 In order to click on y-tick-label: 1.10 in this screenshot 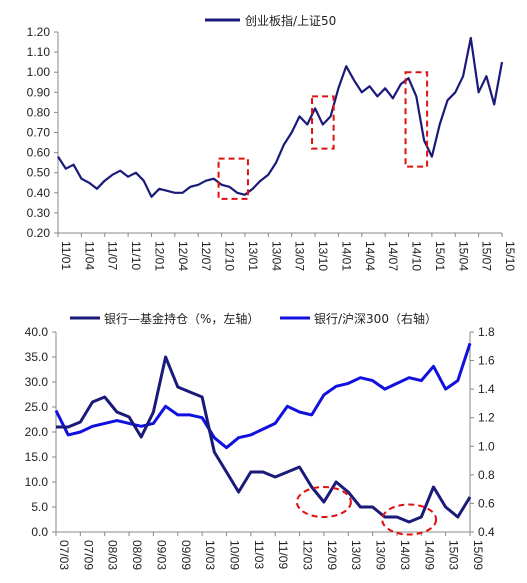, I will do `click(39, 52)`.